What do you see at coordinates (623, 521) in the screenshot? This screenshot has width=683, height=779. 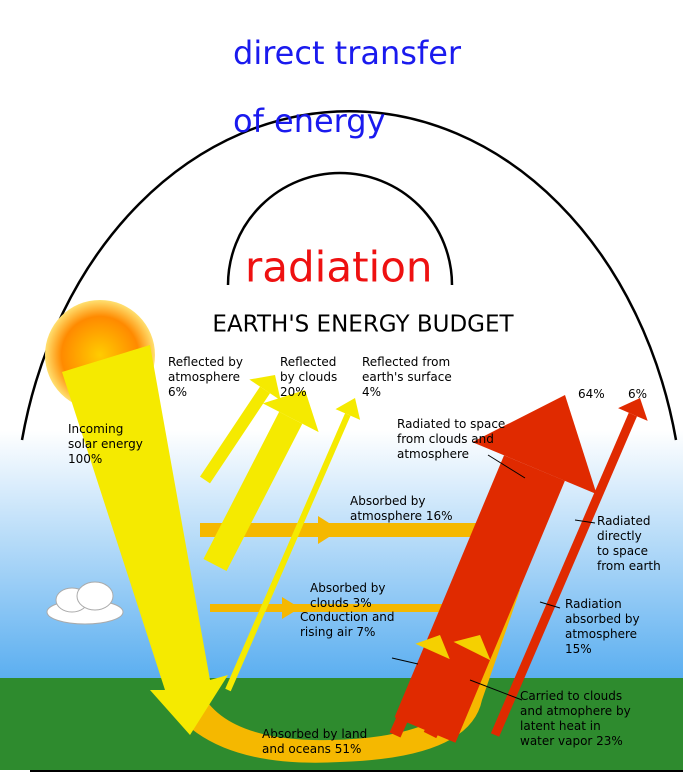 I see `label-line: Radiated` at bounding box center [623, 521].